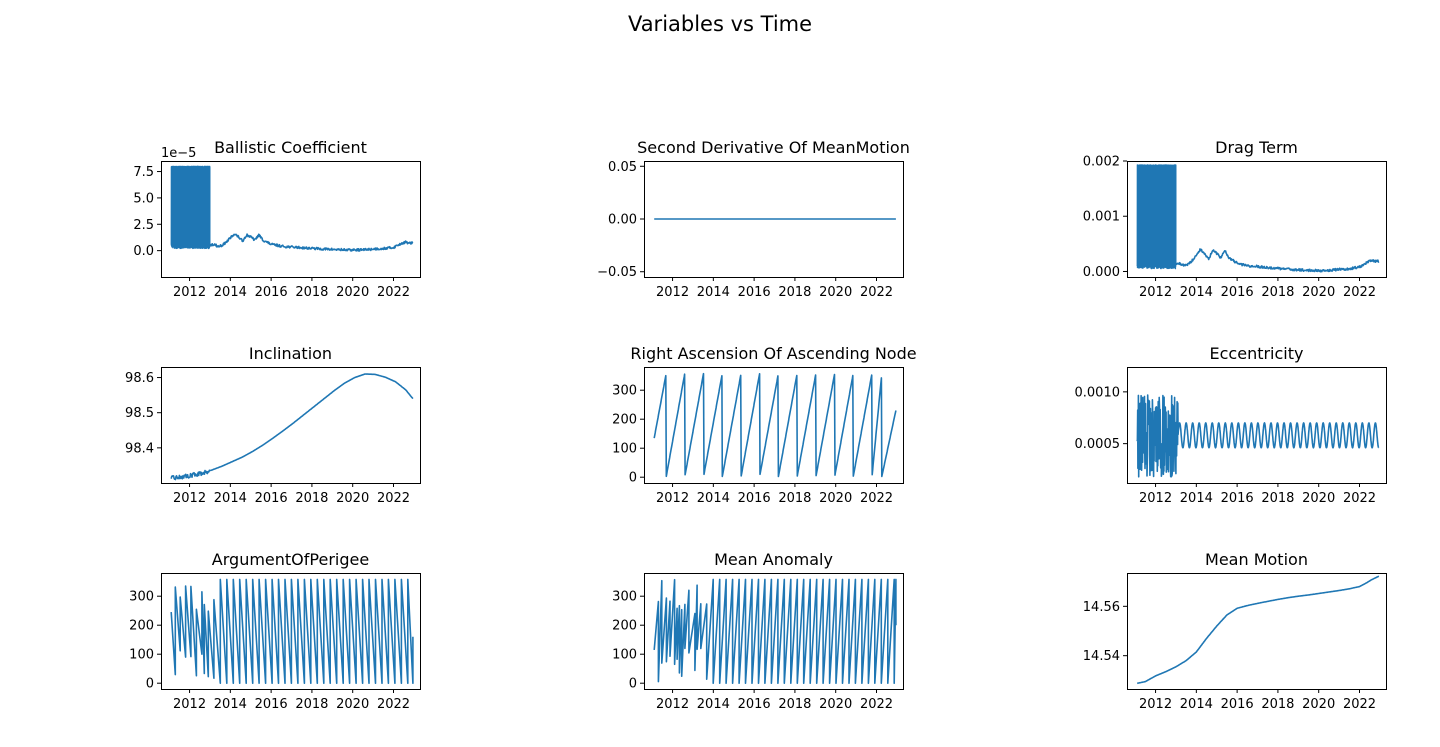 This screenshot has height=747, width=1440. What do you see at coordinates (290, 147) in the screenshot?
I see `subplot-title: Ballistic Coefficient` at bounding box center [290, 147].